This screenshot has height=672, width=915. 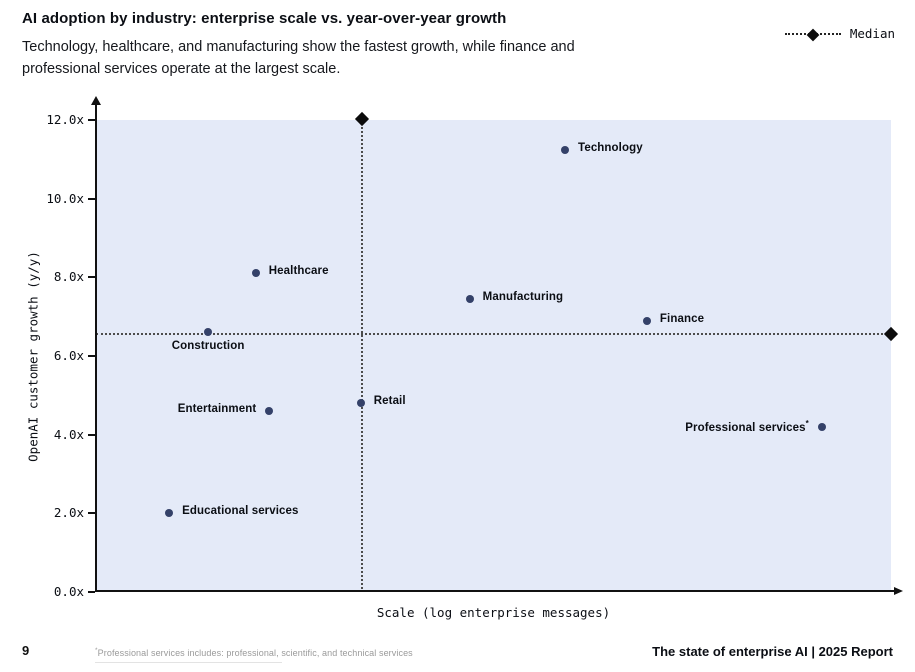 I want to click on y-tick-label: 6.0x, so click(x=68, y=355).